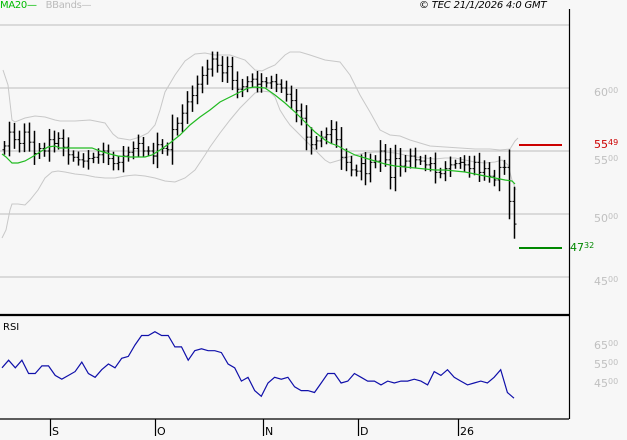 Image resolution: width=627 pixels, height=440 pixels. Describe the element at coordinates (269, 431) in the screenshot. I see `x-axis-label-nov: N` at that location.